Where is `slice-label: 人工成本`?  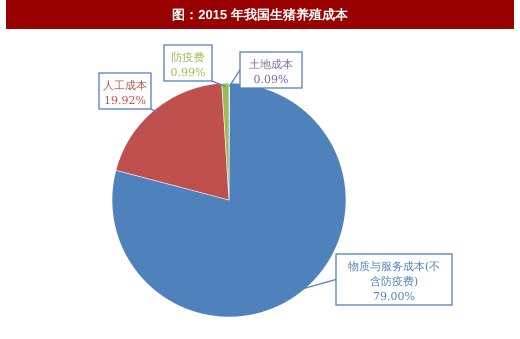 slice-label: 人工成本 is located at coordinates (125, 85).